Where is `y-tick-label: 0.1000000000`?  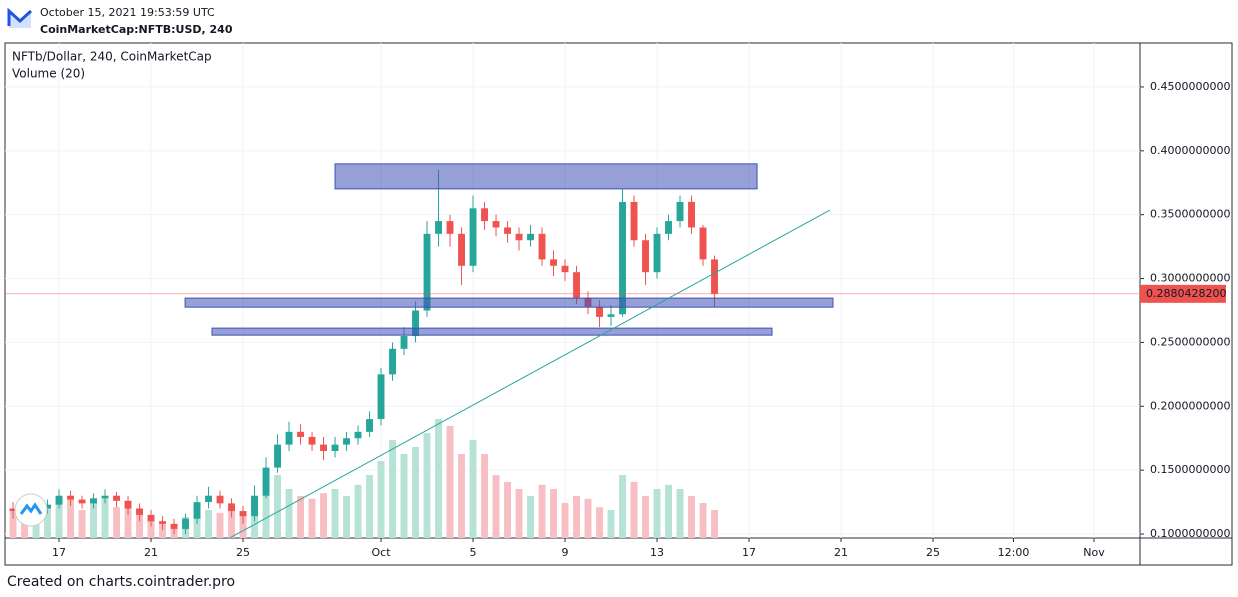 y-tick-label: 0.1000000000 is located at coordinates (1190, 533).